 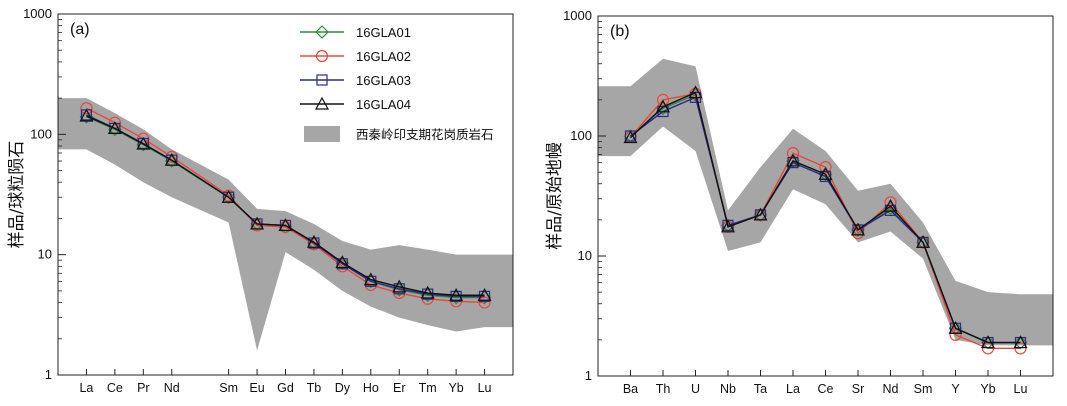 I want to click on x-tick-label: Tm, so click(x=428, y=388).